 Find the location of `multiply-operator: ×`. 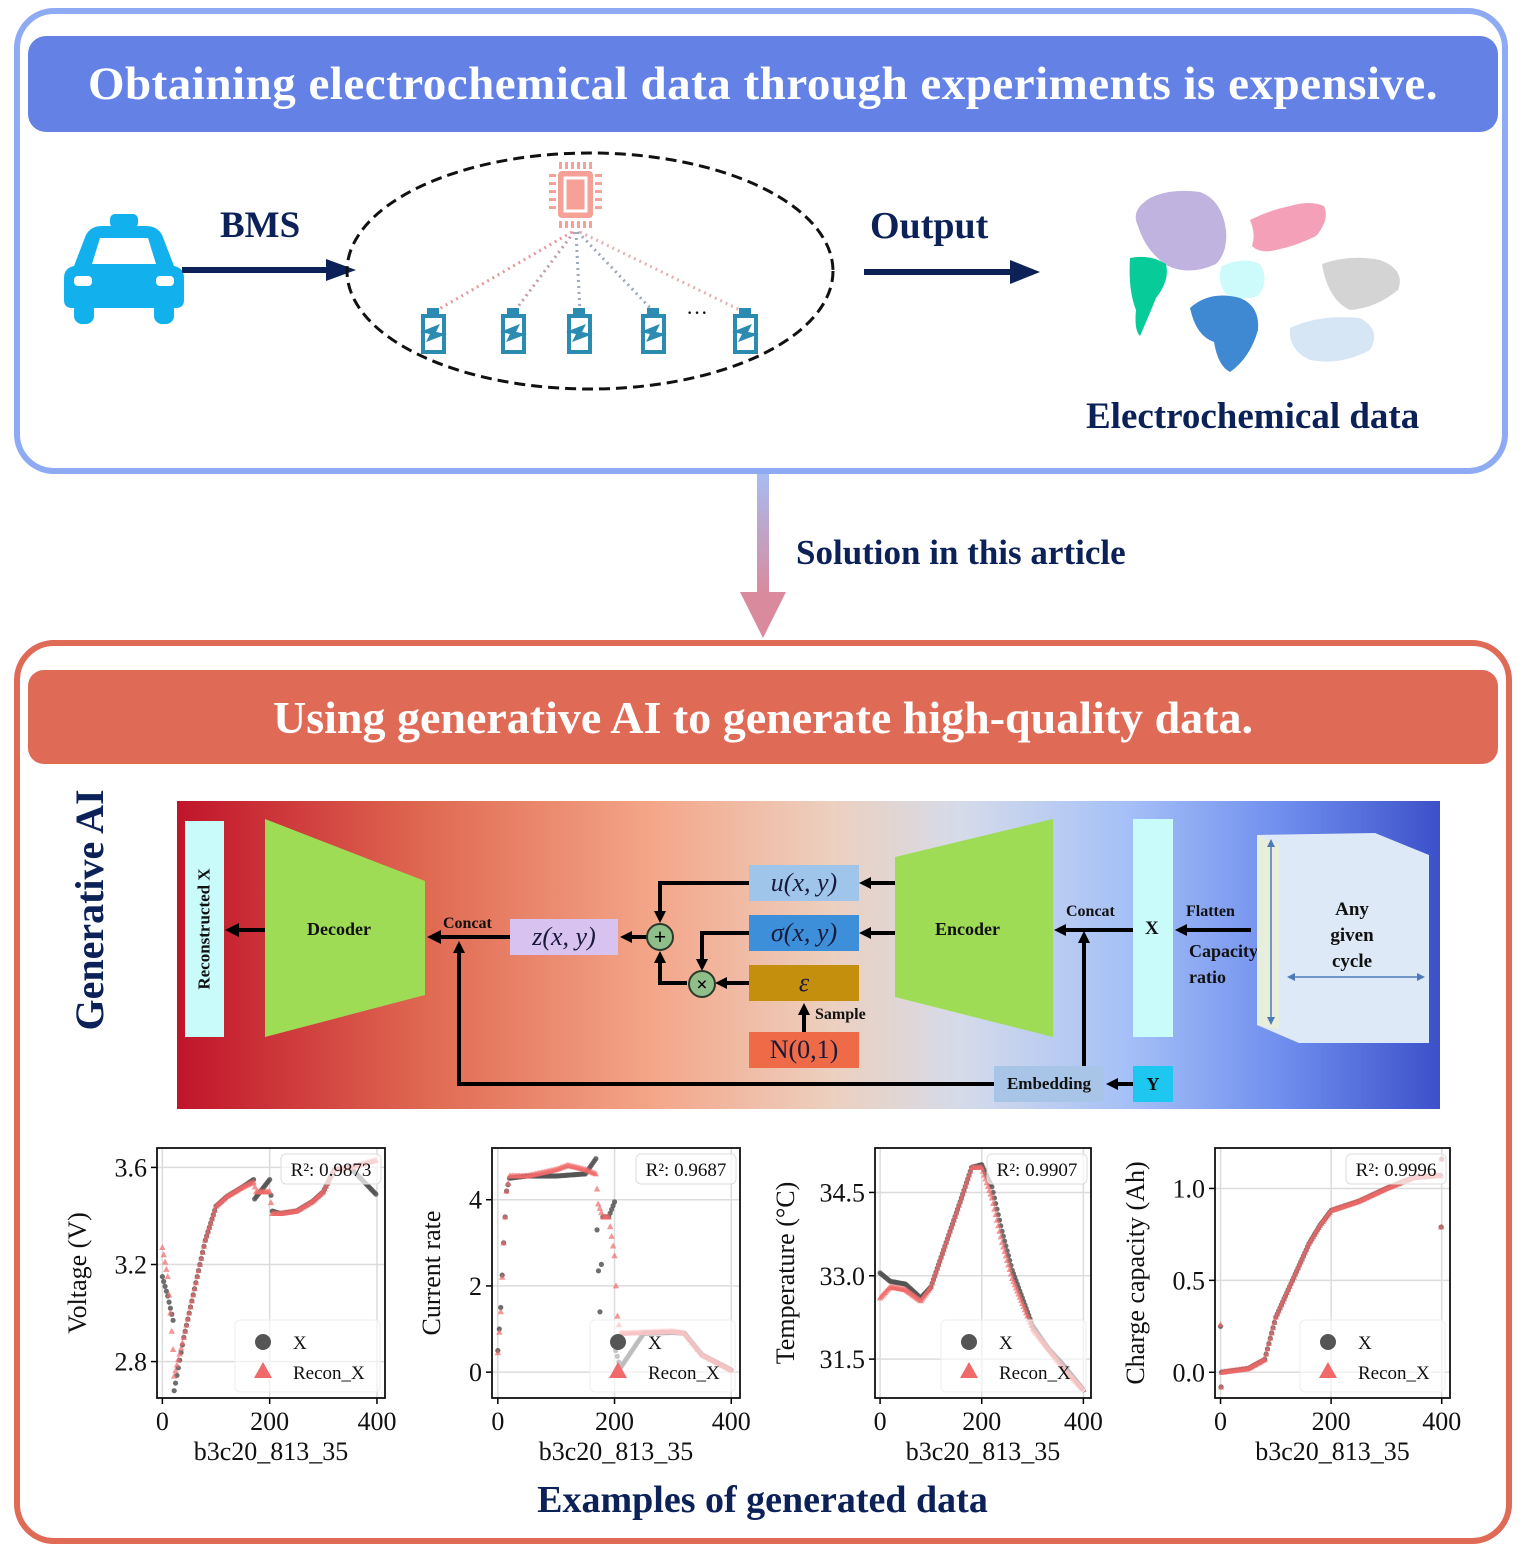

multiply-operator: × is located at coordinates (702, 984).